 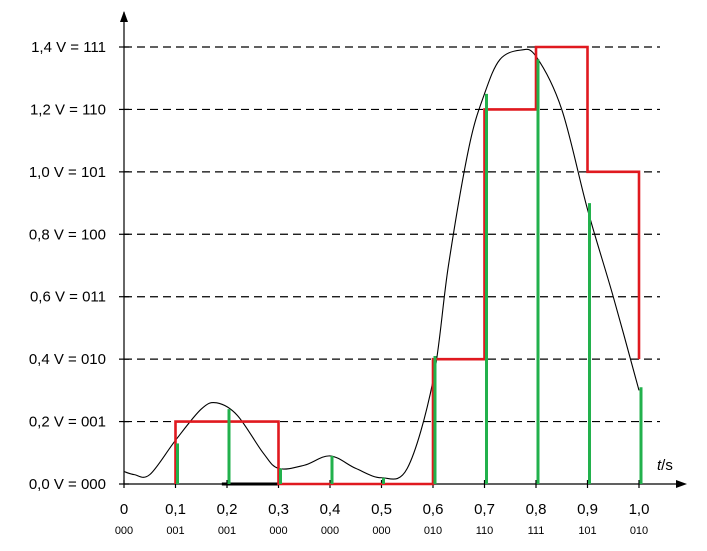 I want to click on x-tick-label: 0,2, so click(x=227, y=509).